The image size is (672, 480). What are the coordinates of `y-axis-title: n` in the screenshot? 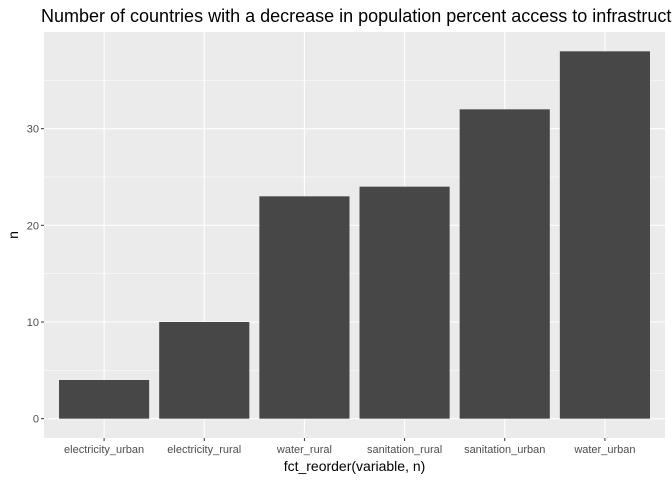 It's located at (13, 235).